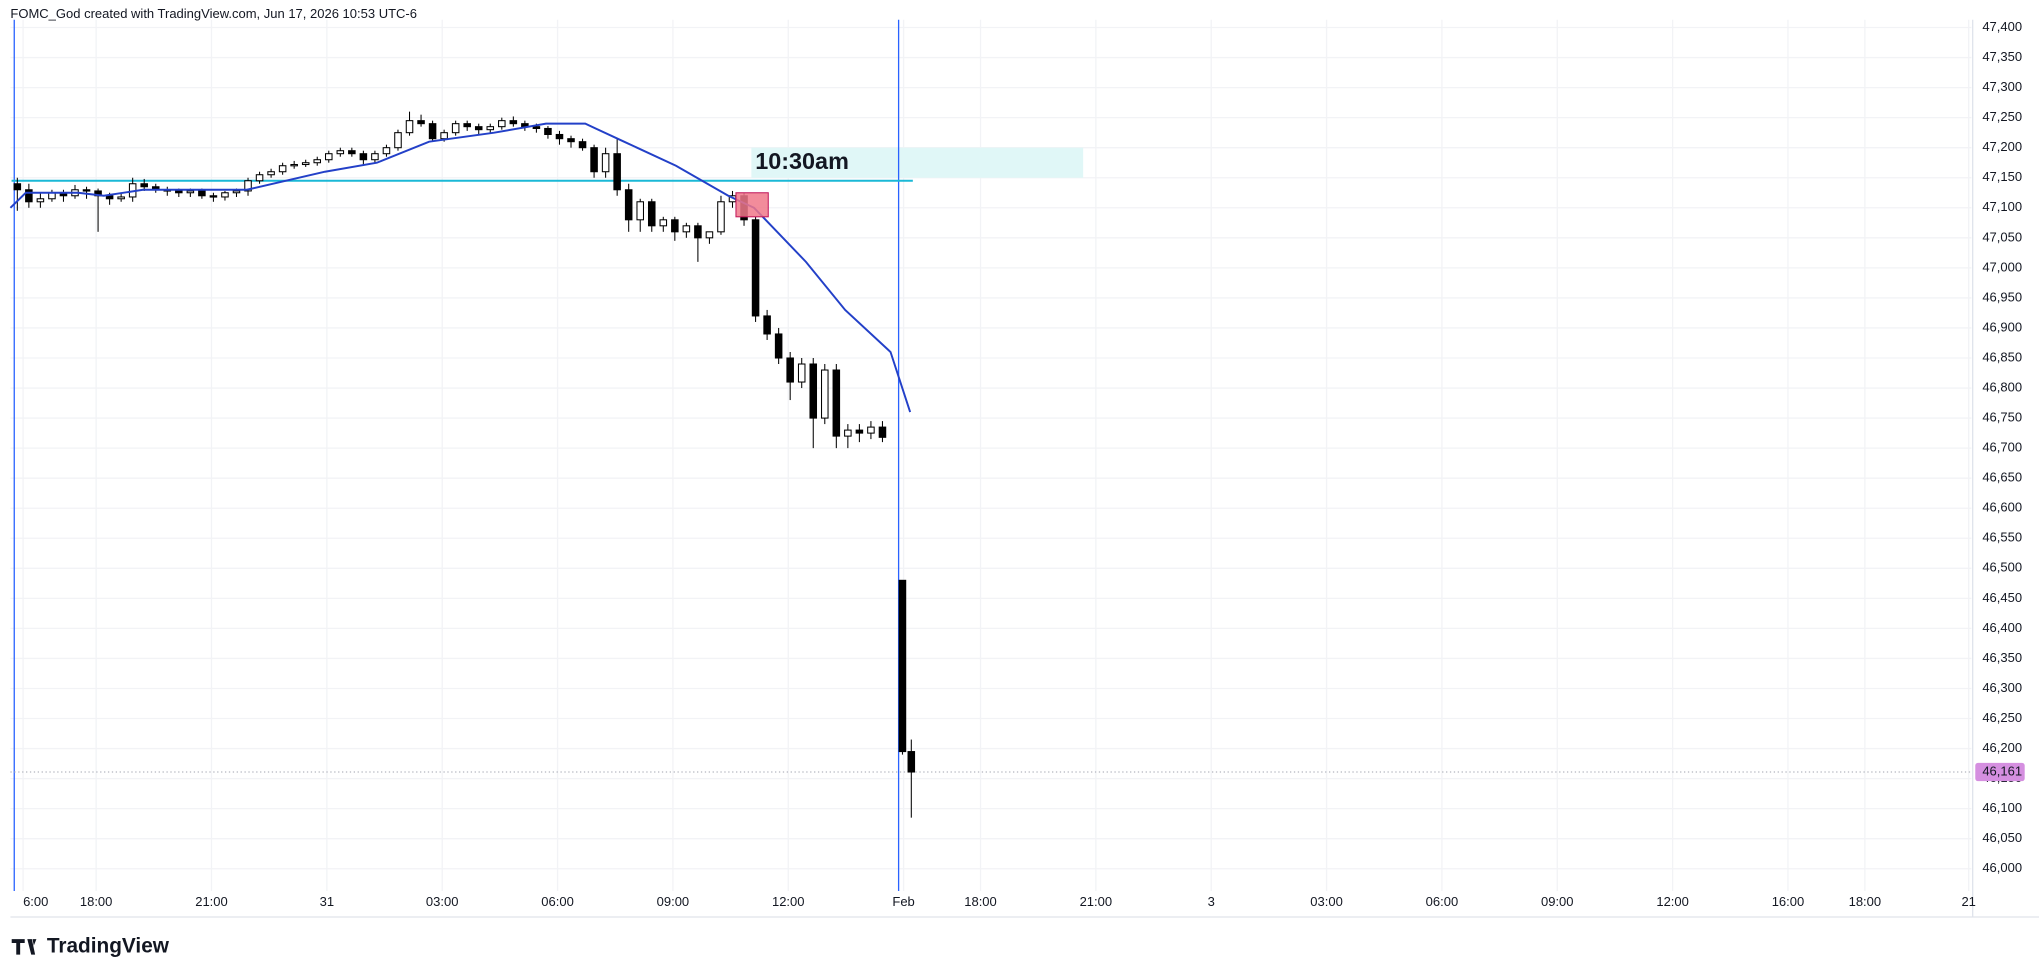 The height and width of the screenshot is (977, 2039). I want to click on y-tick-label: 46,750, so click(2002, 417).